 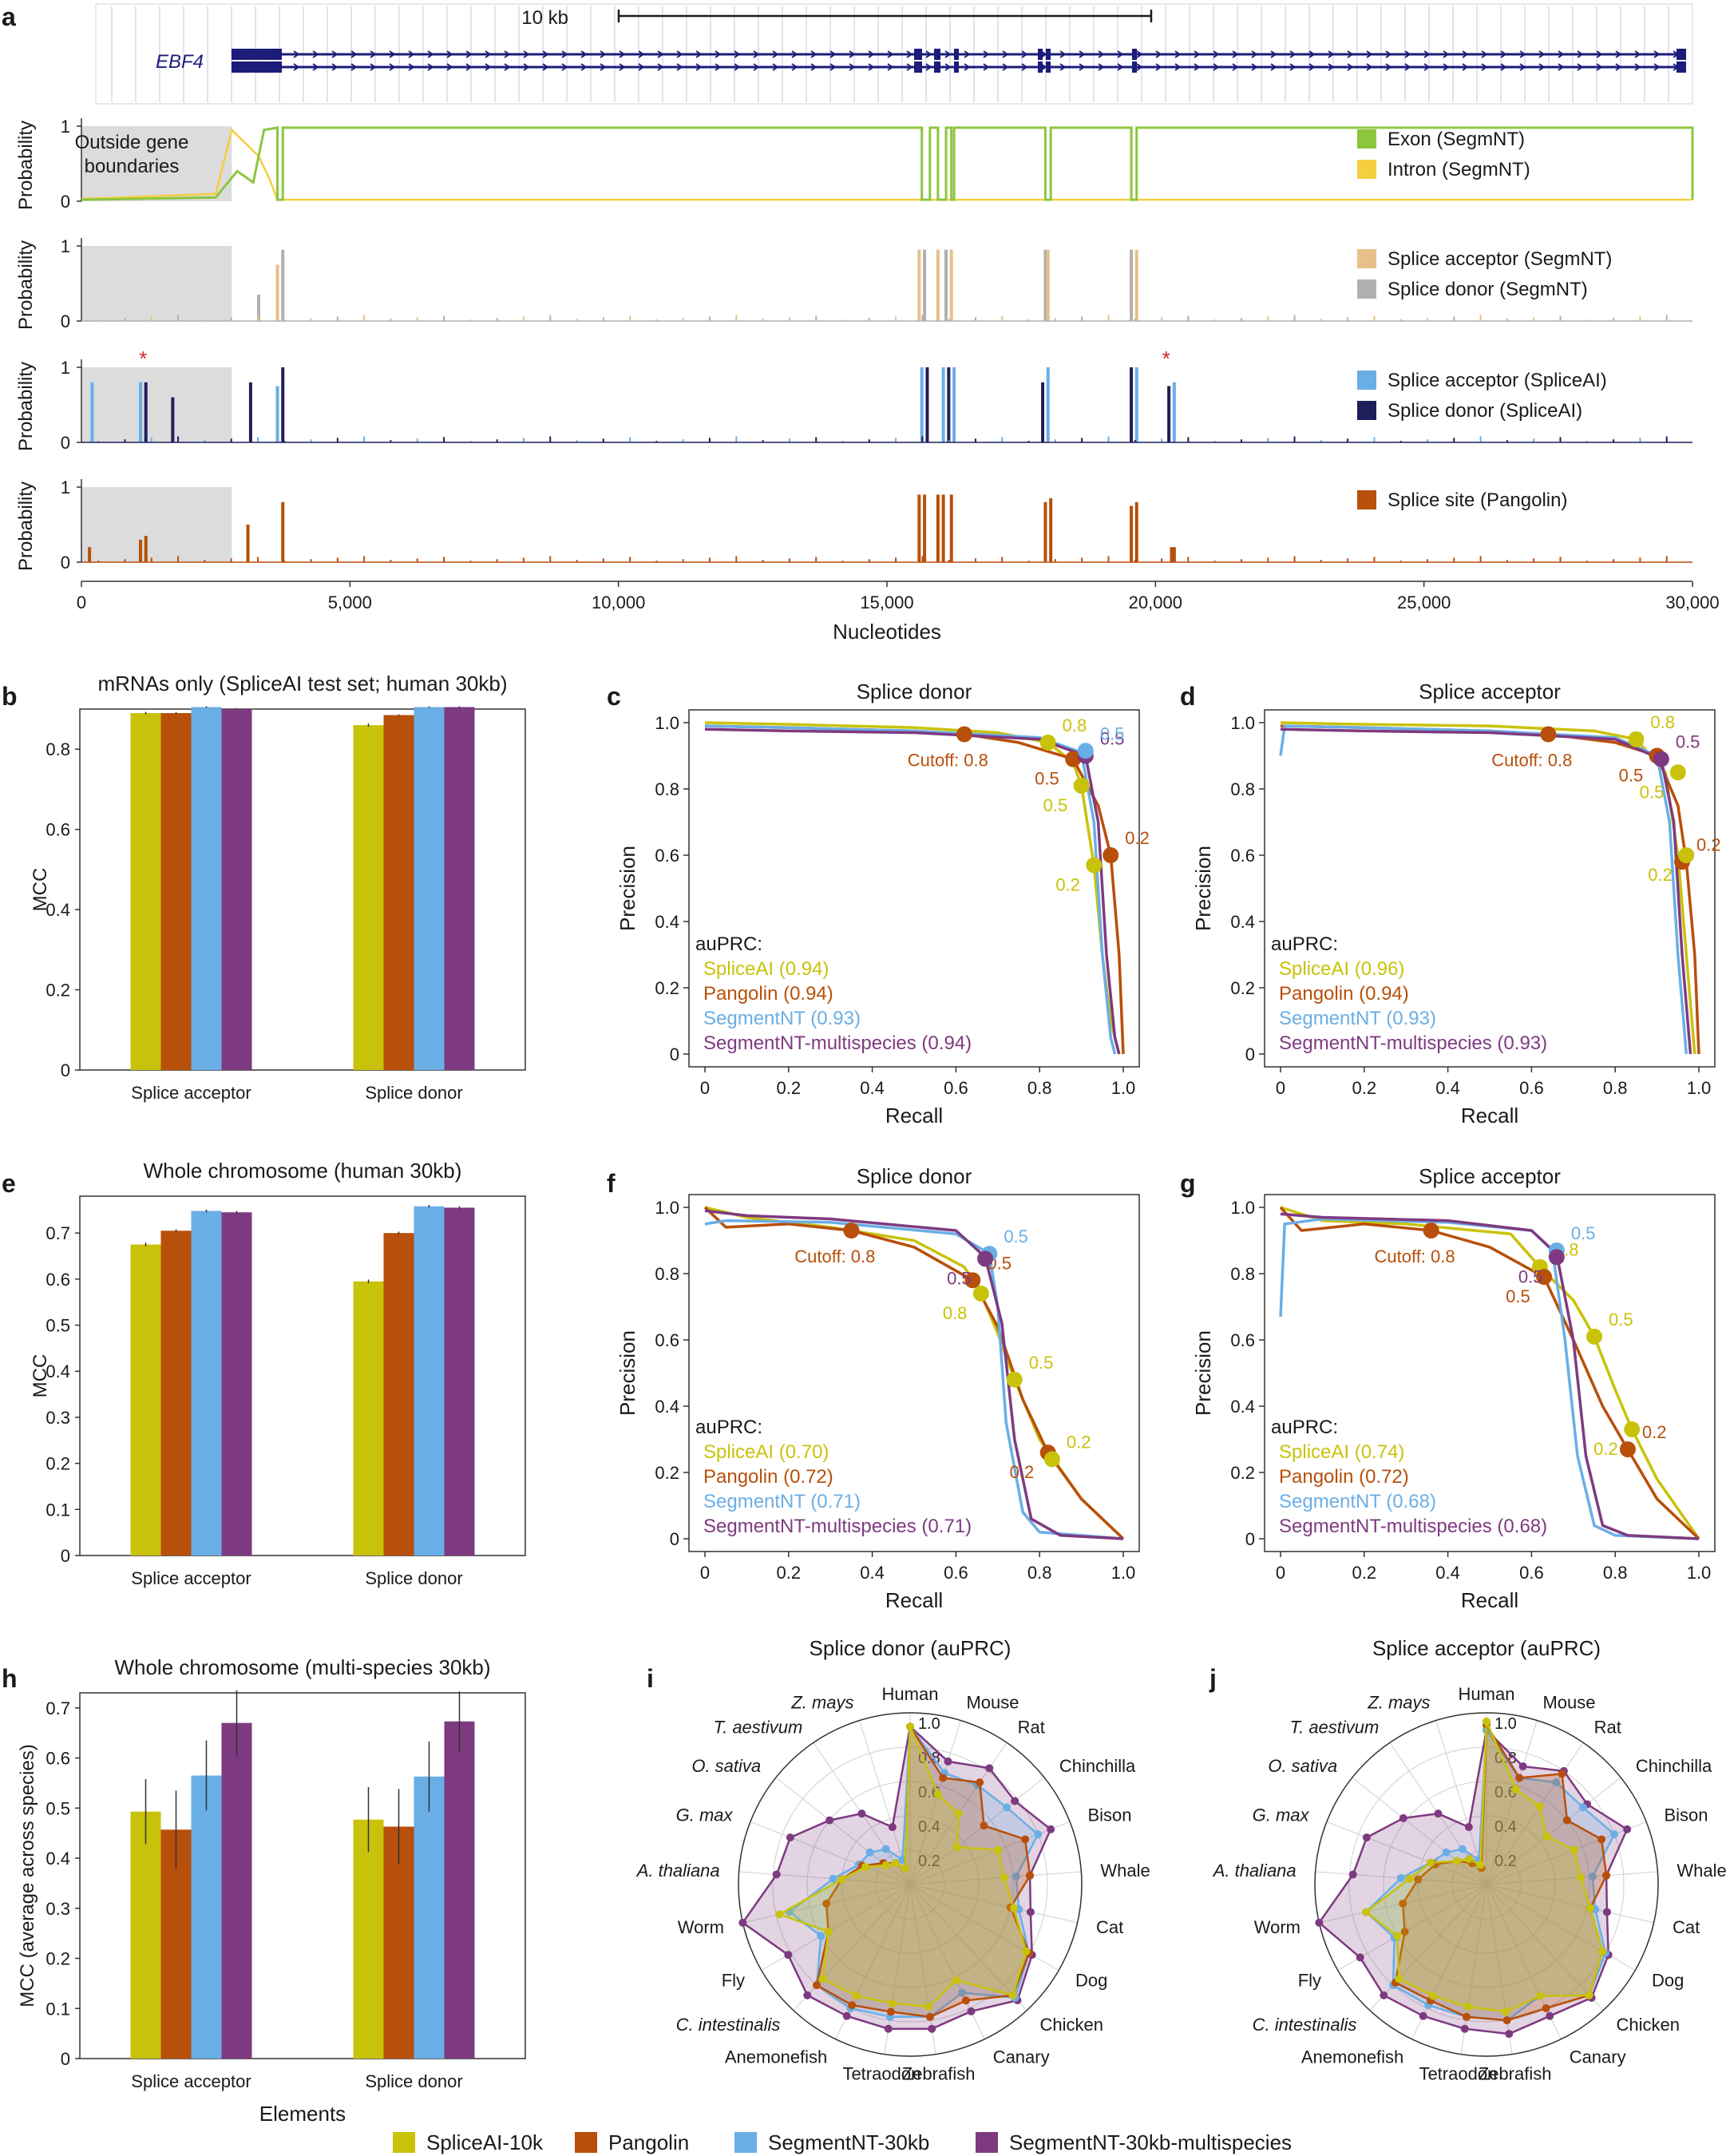 I want to click on track-y-tick-label: 0, so click(x=65, y=563).